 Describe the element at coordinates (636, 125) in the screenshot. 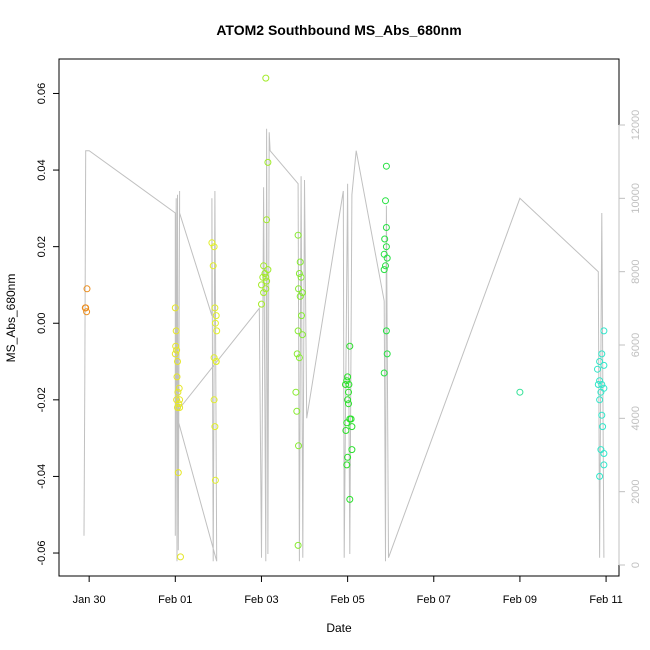

I see `y2-tick-label: 12000` at that location.